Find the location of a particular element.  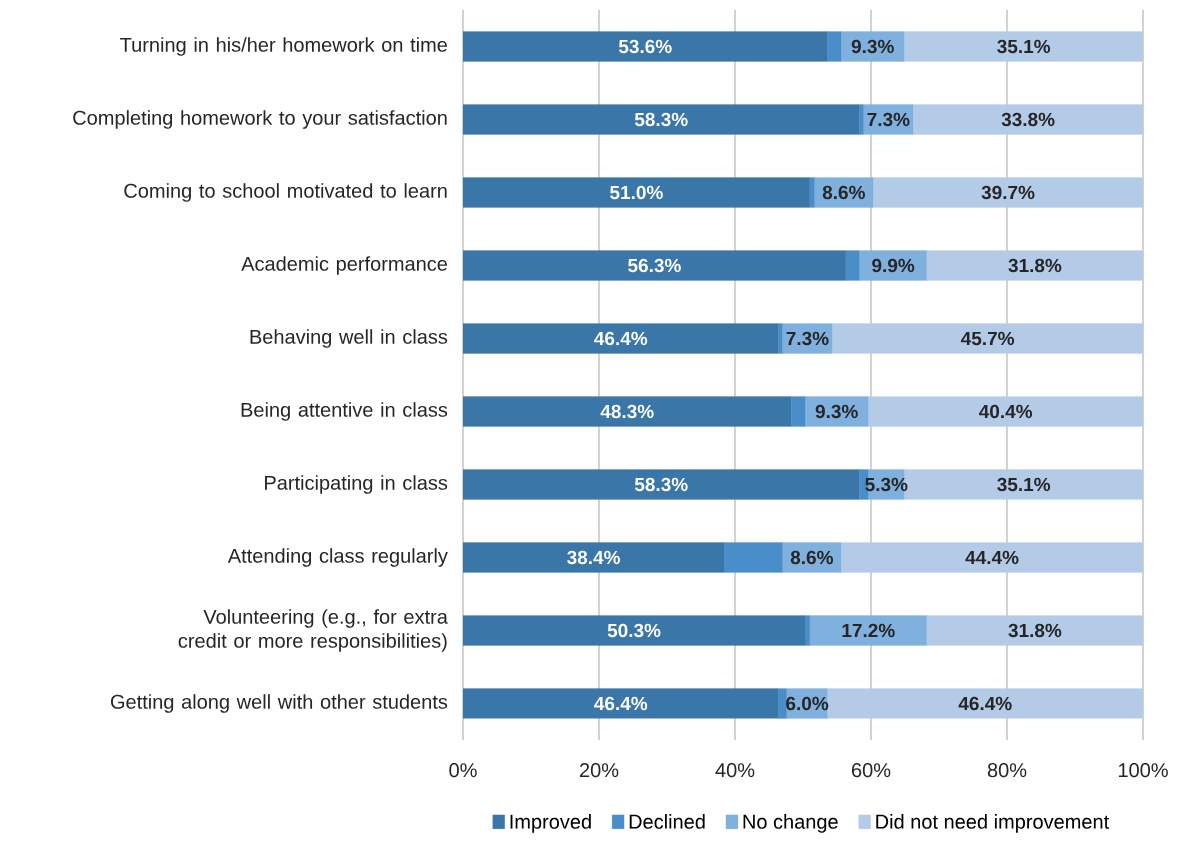

data-label: 5.3% is located at coordinates (886, 484).